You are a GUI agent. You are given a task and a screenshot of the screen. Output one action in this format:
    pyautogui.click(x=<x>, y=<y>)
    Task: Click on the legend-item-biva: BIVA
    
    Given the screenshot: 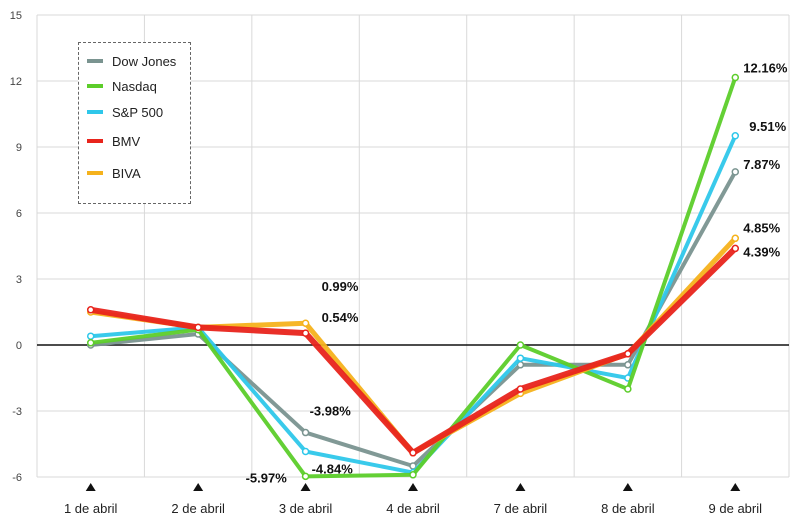 What is the action you would take?
    pyautogui.click(x=114, y=173)
    